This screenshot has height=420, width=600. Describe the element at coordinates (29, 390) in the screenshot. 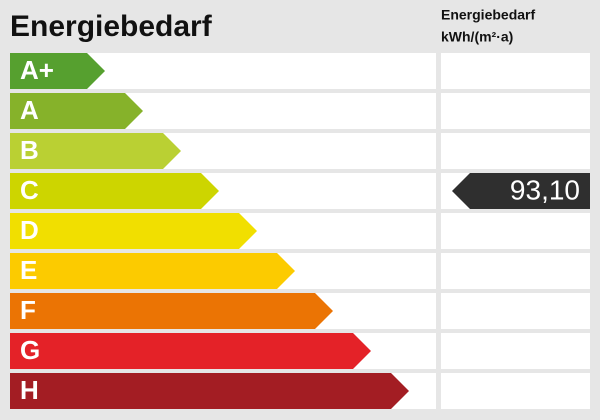

I see `class-label: H` at that location.